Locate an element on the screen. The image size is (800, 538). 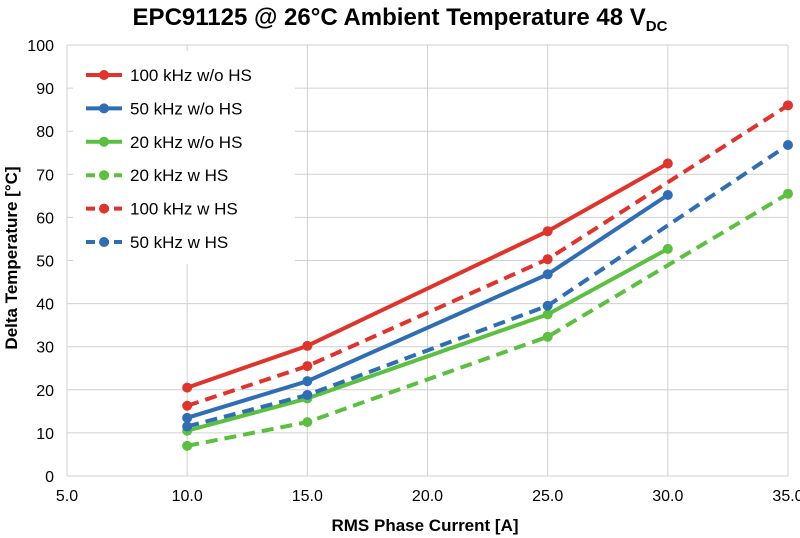
x-tick-label: 15.0 is located at coordinates (307, 496).